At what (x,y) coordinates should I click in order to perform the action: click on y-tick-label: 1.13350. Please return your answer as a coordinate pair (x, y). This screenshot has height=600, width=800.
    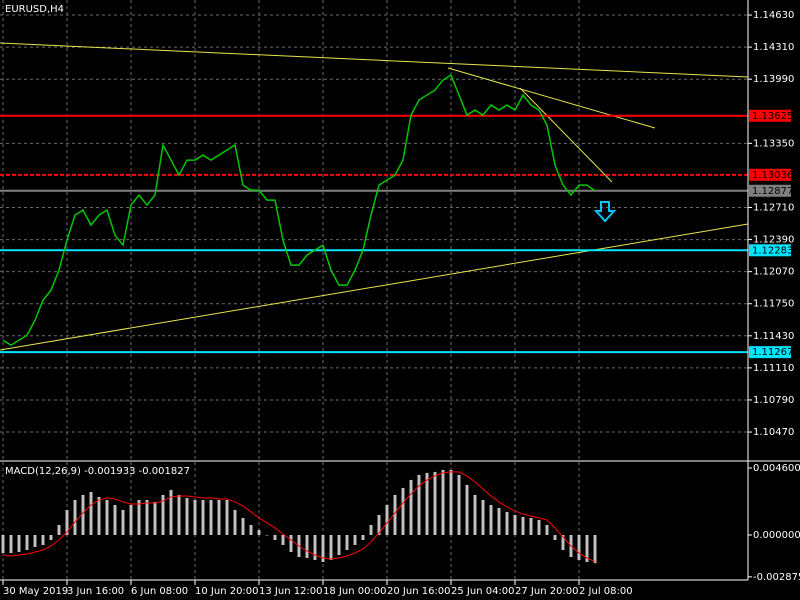
    Looking at the image, I should click on (773, 143).